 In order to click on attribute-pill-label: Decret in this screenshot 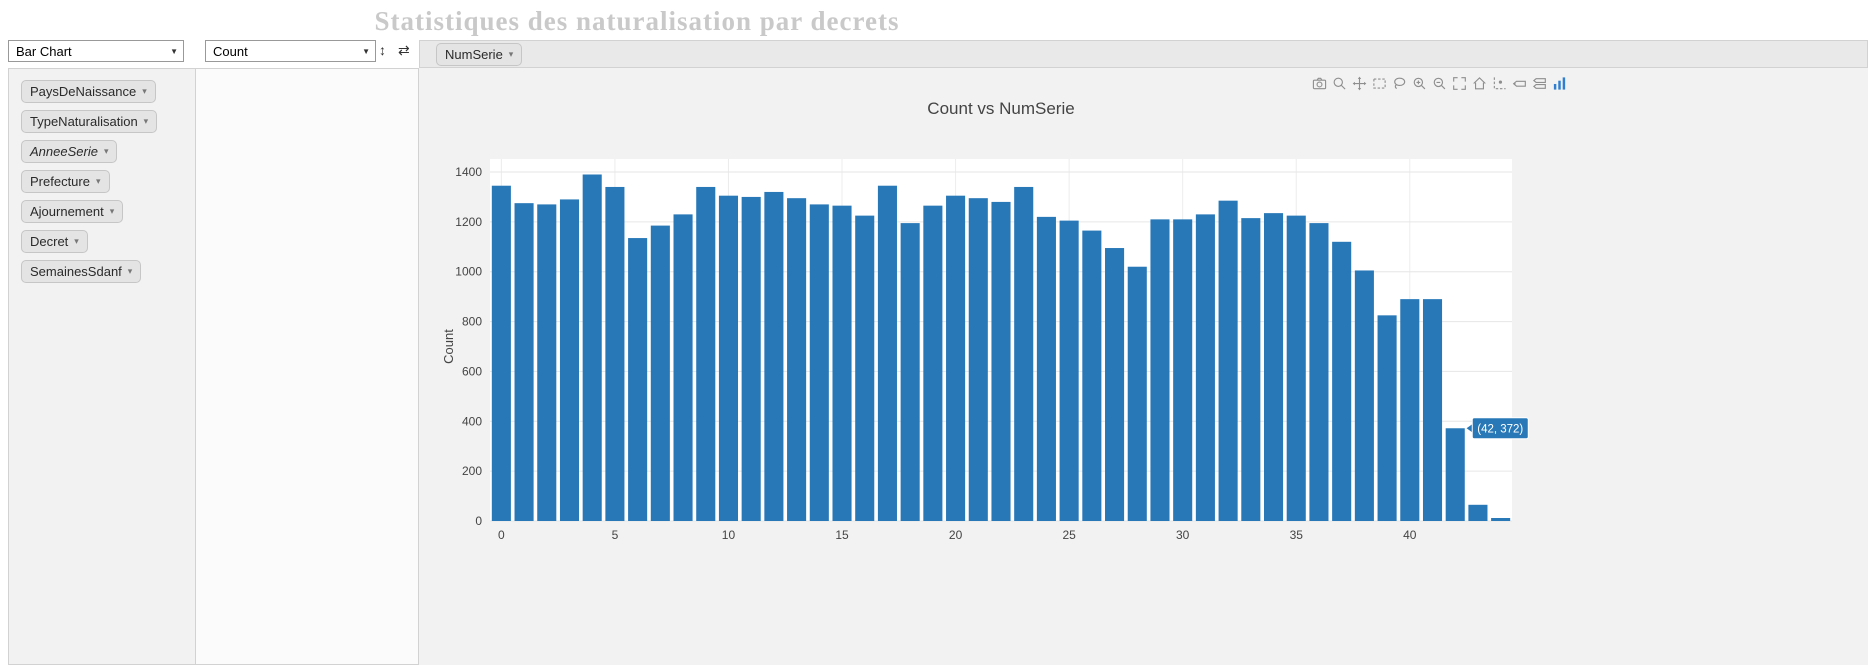, I will do `click(49, 241)`.